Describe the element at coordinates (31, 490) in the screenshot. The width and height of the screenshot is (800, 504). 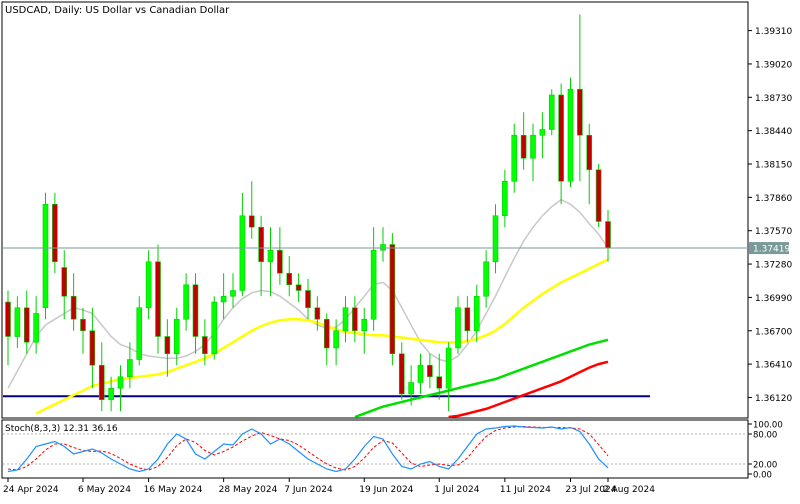
I see `date-tick-label: 24 Apr 2024` at that location.